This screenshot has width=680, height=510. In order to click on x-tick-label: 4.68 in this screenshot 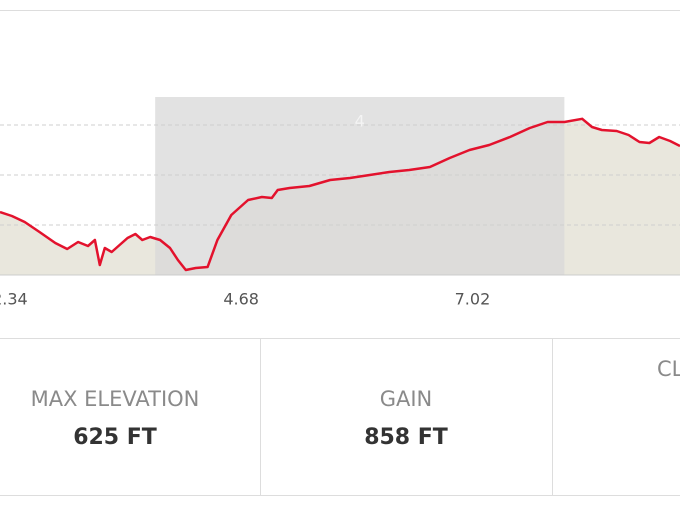, I will do `click(241, 299)`.